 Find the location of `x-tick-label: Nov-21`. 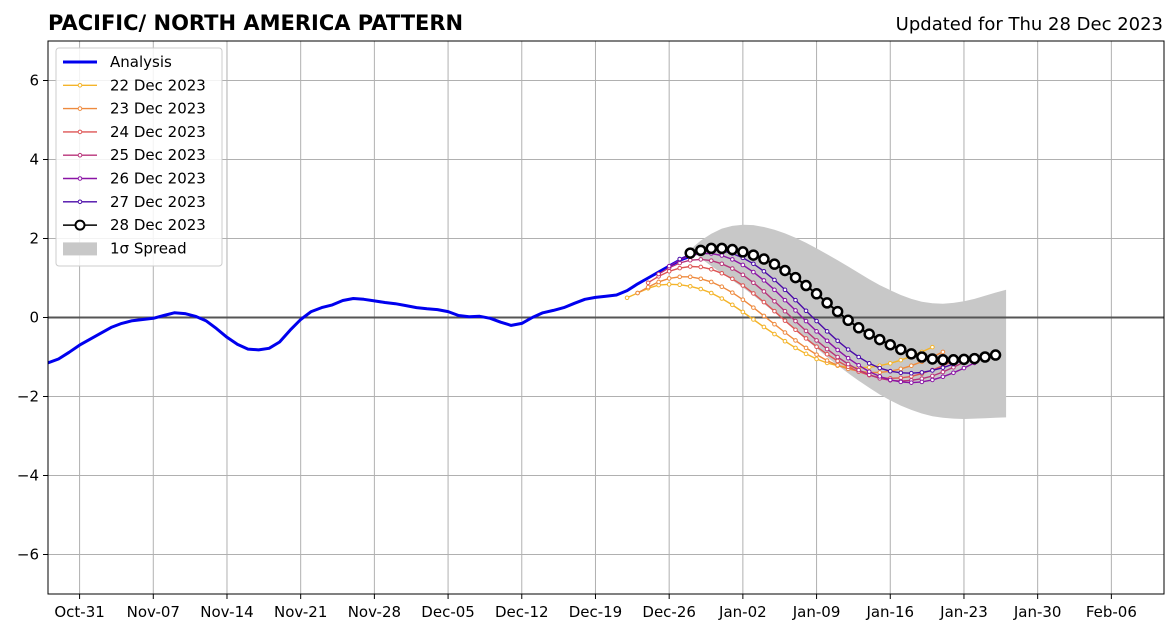

x-tick-label: Nov-21 is located at coordinates (300, 612).